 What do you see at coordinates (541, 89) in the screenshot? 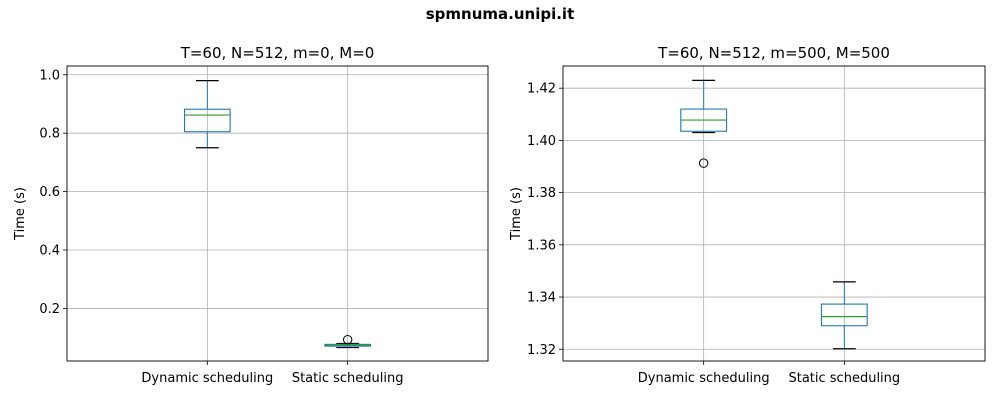
I see `y-tick-label: 1.42` at bounding box center [541, 89].